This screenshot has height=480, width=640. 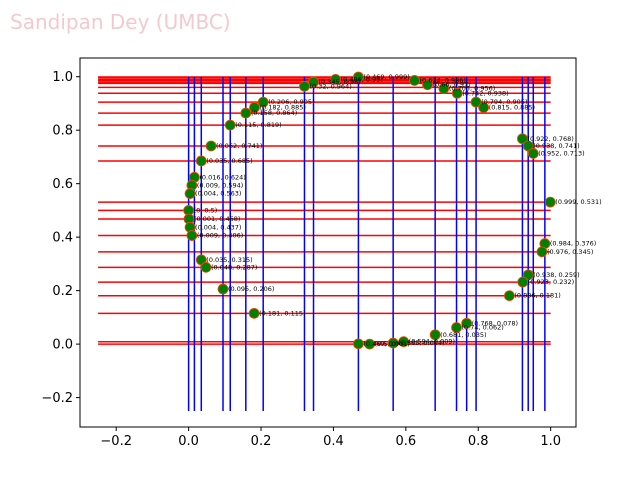 I want to click on y-tick-label: 1.0, so click(x=62, y=77).